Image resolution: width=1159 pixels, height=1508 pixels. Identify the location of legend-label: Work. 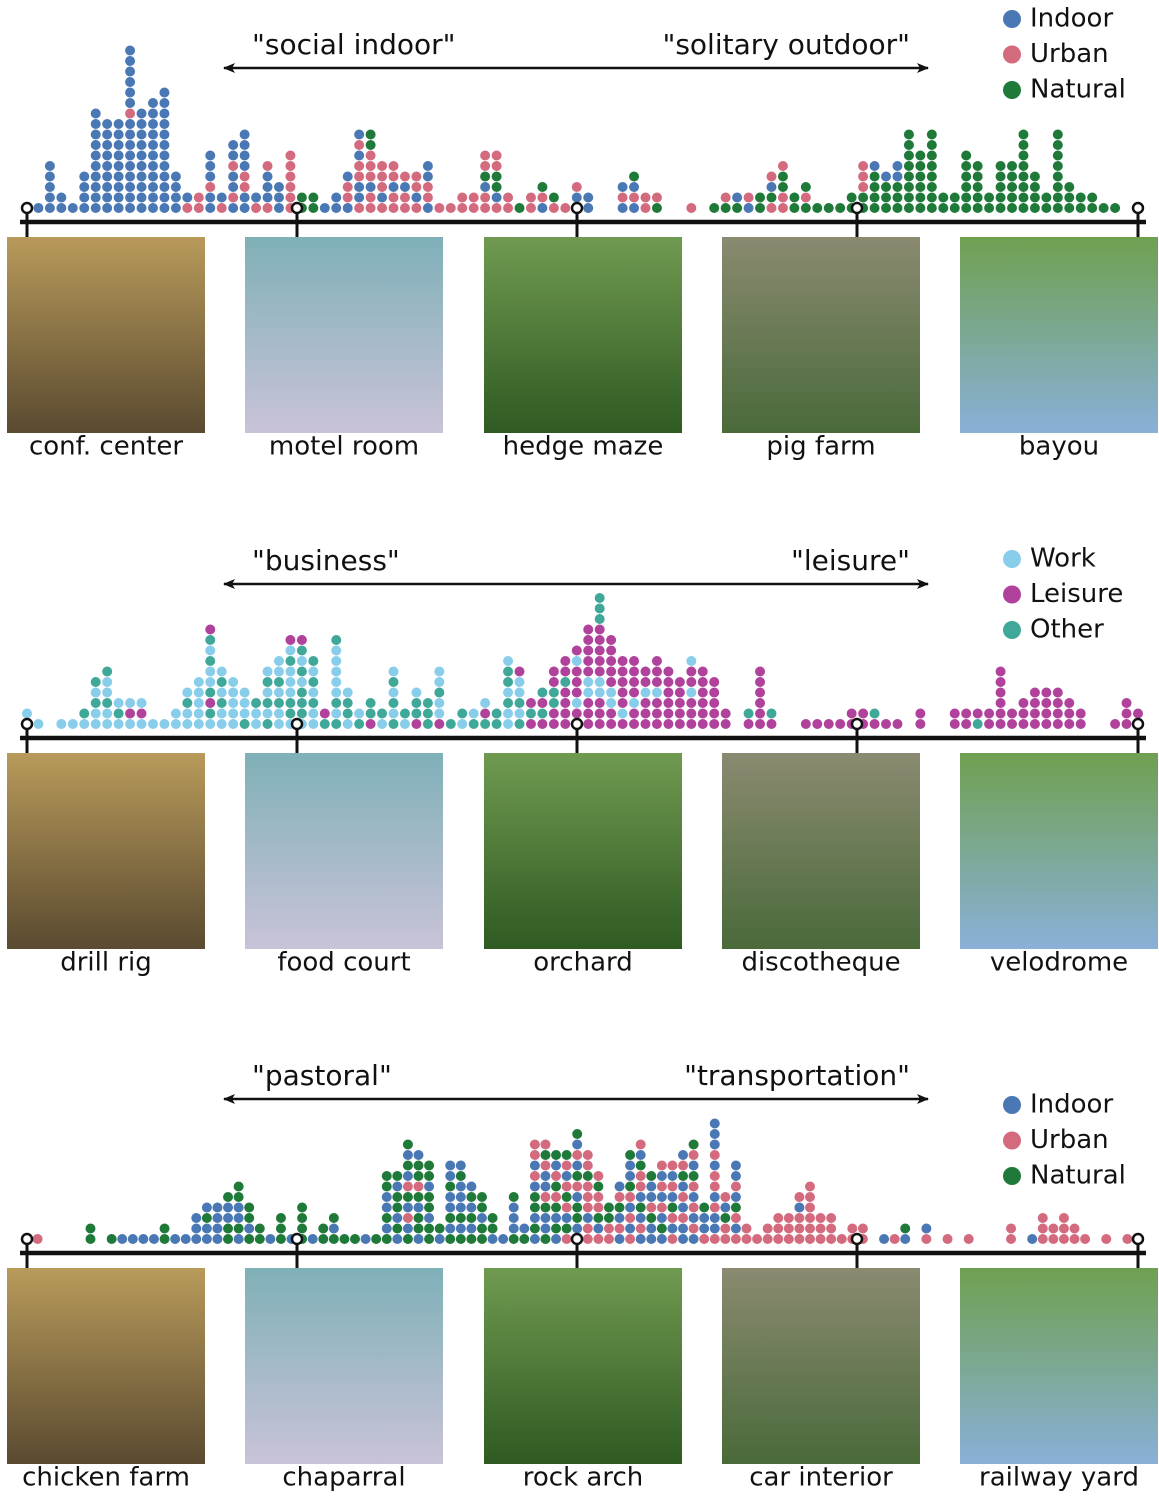
(1063, 559).